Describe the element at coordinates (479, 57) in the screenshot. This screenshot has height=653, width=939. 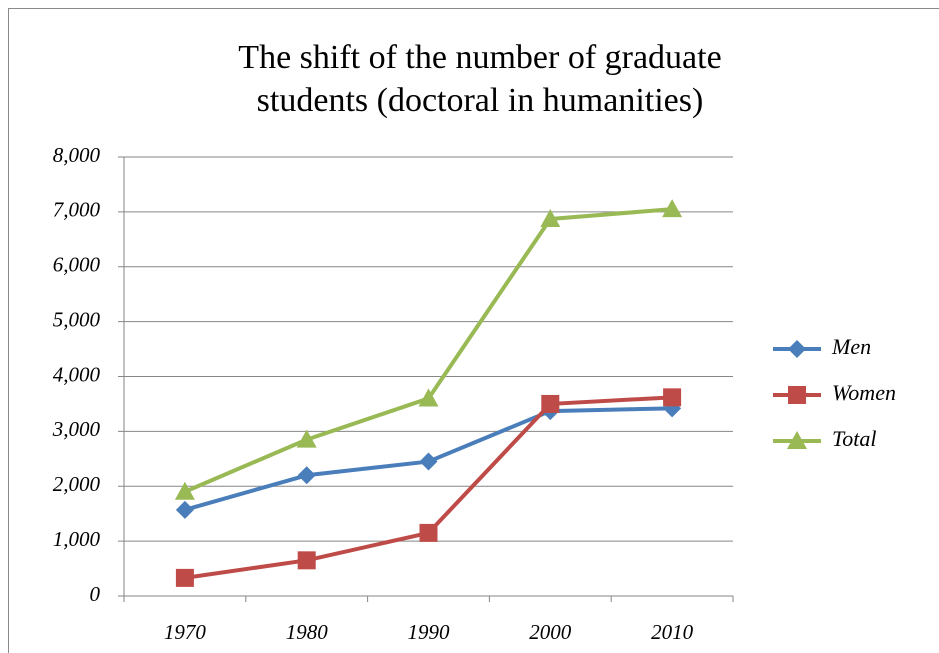
I see `chart-title: The shift of the number of graduate` at that location.